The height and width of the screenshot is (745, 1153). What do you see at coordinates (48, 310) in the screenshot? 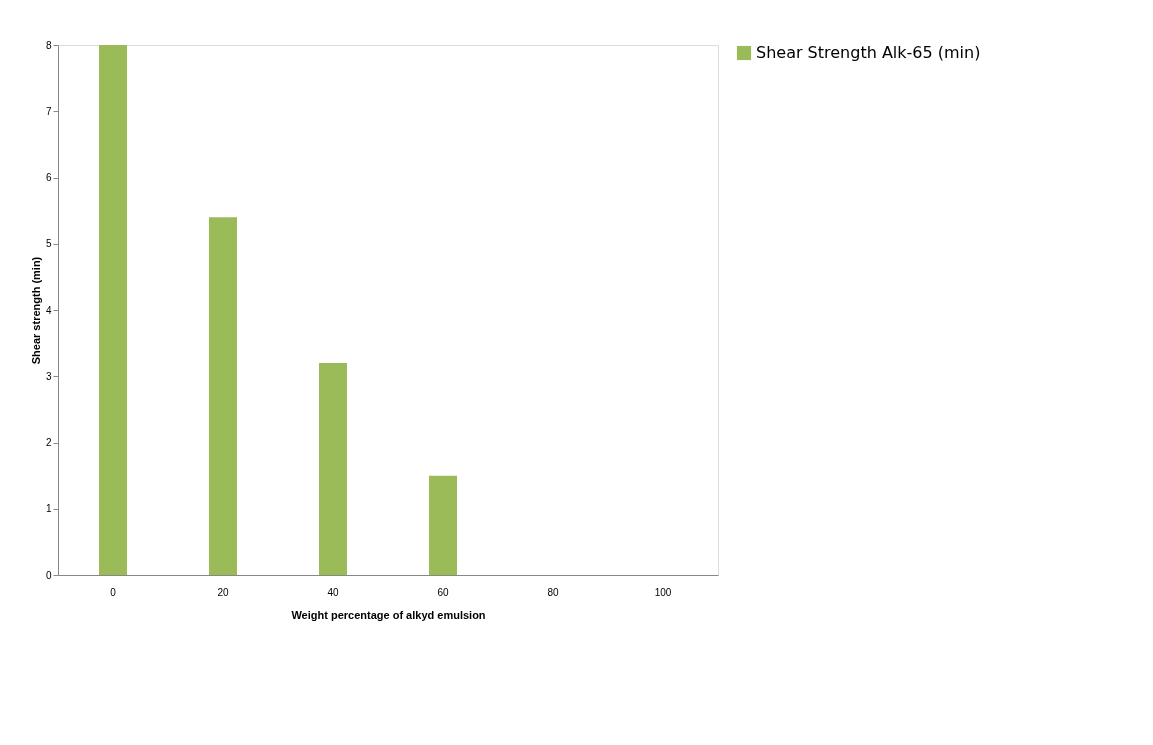
I see `y-tick-label: 4` at bounding box center [48, 310].